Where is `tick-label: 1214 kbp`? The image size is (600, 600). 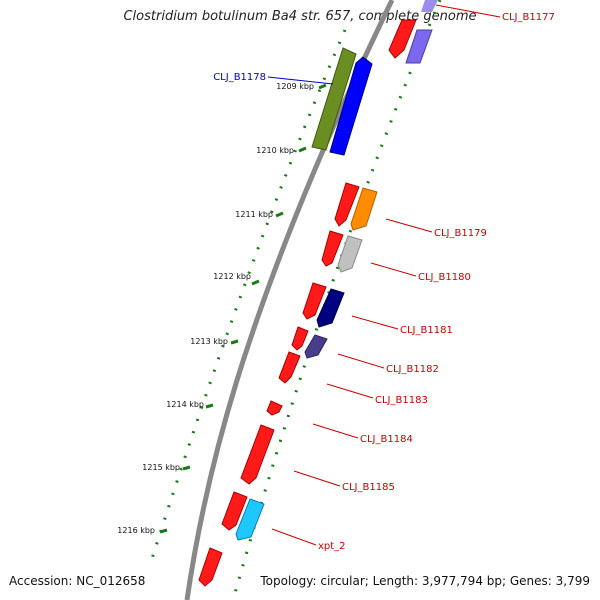 tick-label: 1214 kbp is located at coordinates (185, 404).